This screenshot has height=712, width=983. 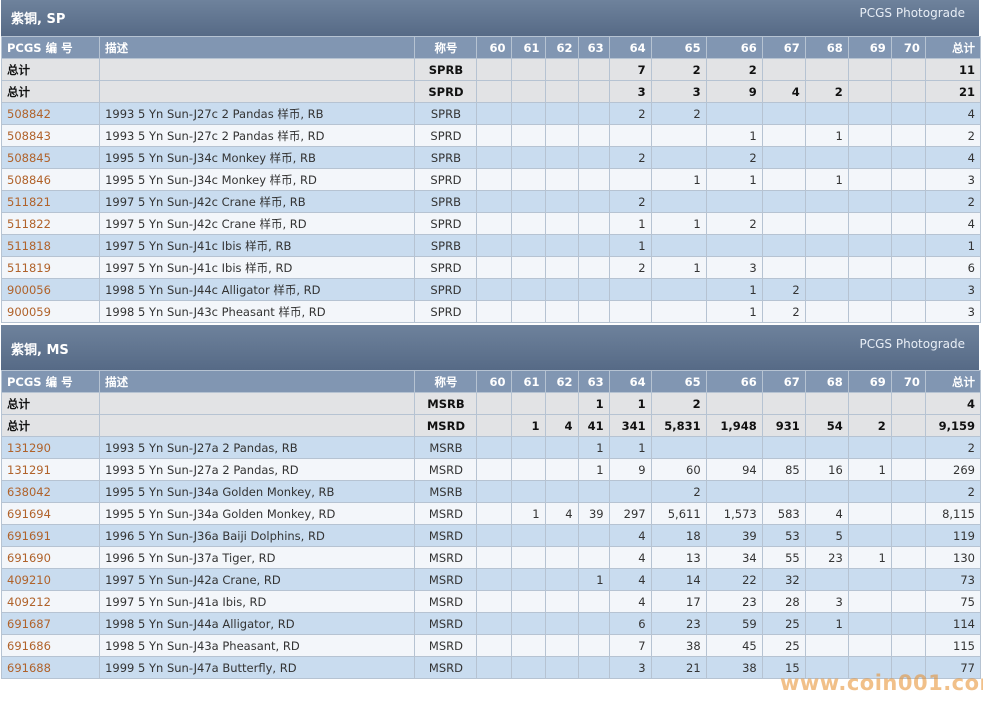 What do you see at coordinates (50, 403) in the screenshot?
I see `table-cell: 总计` at bounding box center [50, 403].